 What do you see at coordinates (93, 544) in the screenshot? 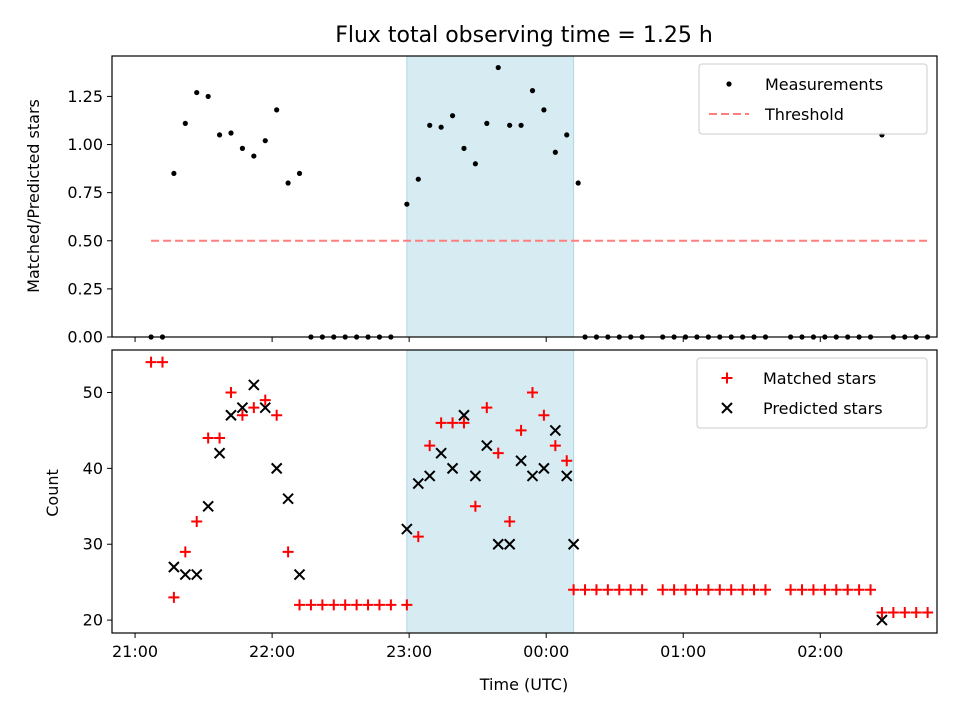
I see `y-tick-label: 30` at bounding box center [93, 544].